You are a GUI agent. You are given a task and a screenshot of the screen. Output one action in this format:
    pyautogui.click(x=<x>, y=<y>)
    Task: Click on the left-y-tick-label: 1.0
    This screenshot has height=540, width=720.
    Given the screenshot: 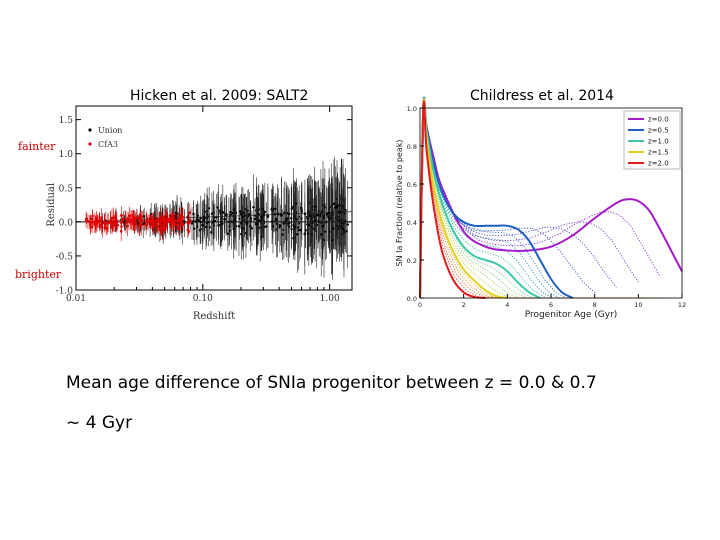 What is the action you would take?
    pyautogui.click(x=66, y=155)
    